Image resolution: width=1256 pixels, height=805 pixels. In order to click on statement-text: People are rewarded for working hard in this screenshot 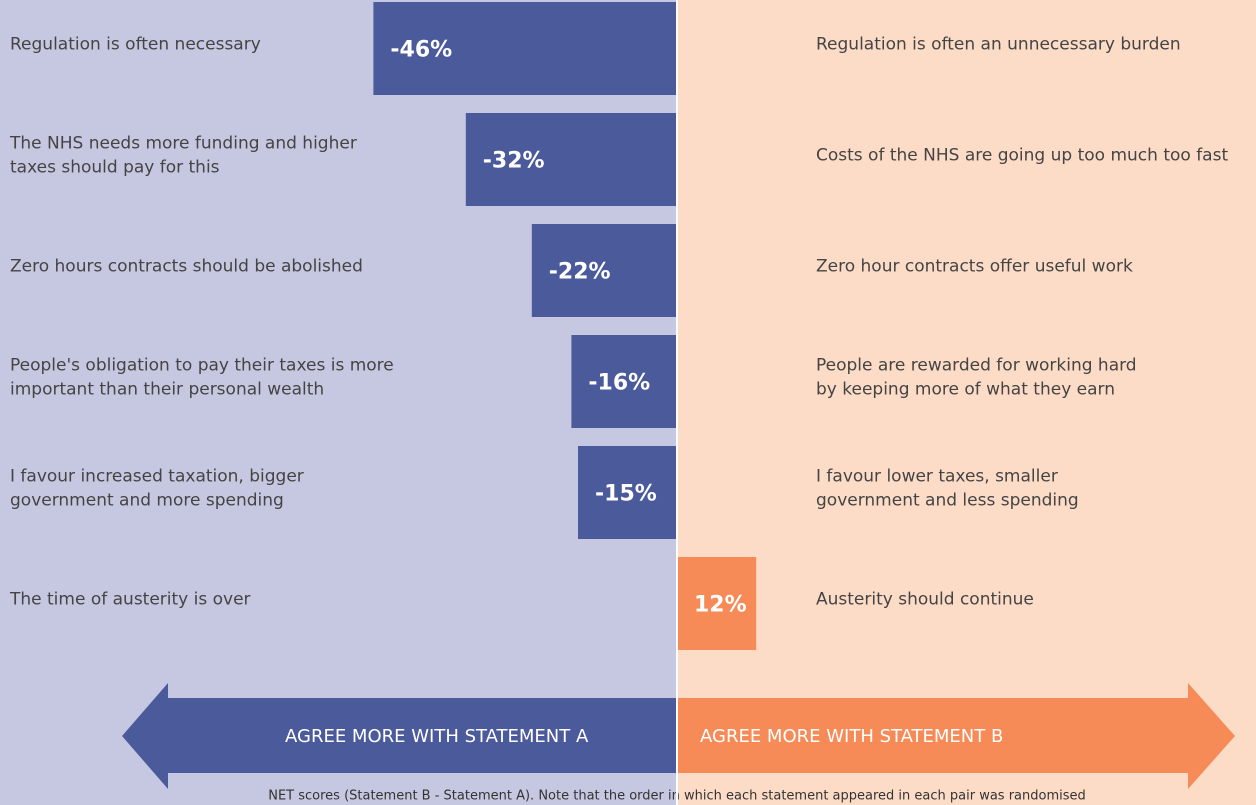, I will do `click(976, 366)`.